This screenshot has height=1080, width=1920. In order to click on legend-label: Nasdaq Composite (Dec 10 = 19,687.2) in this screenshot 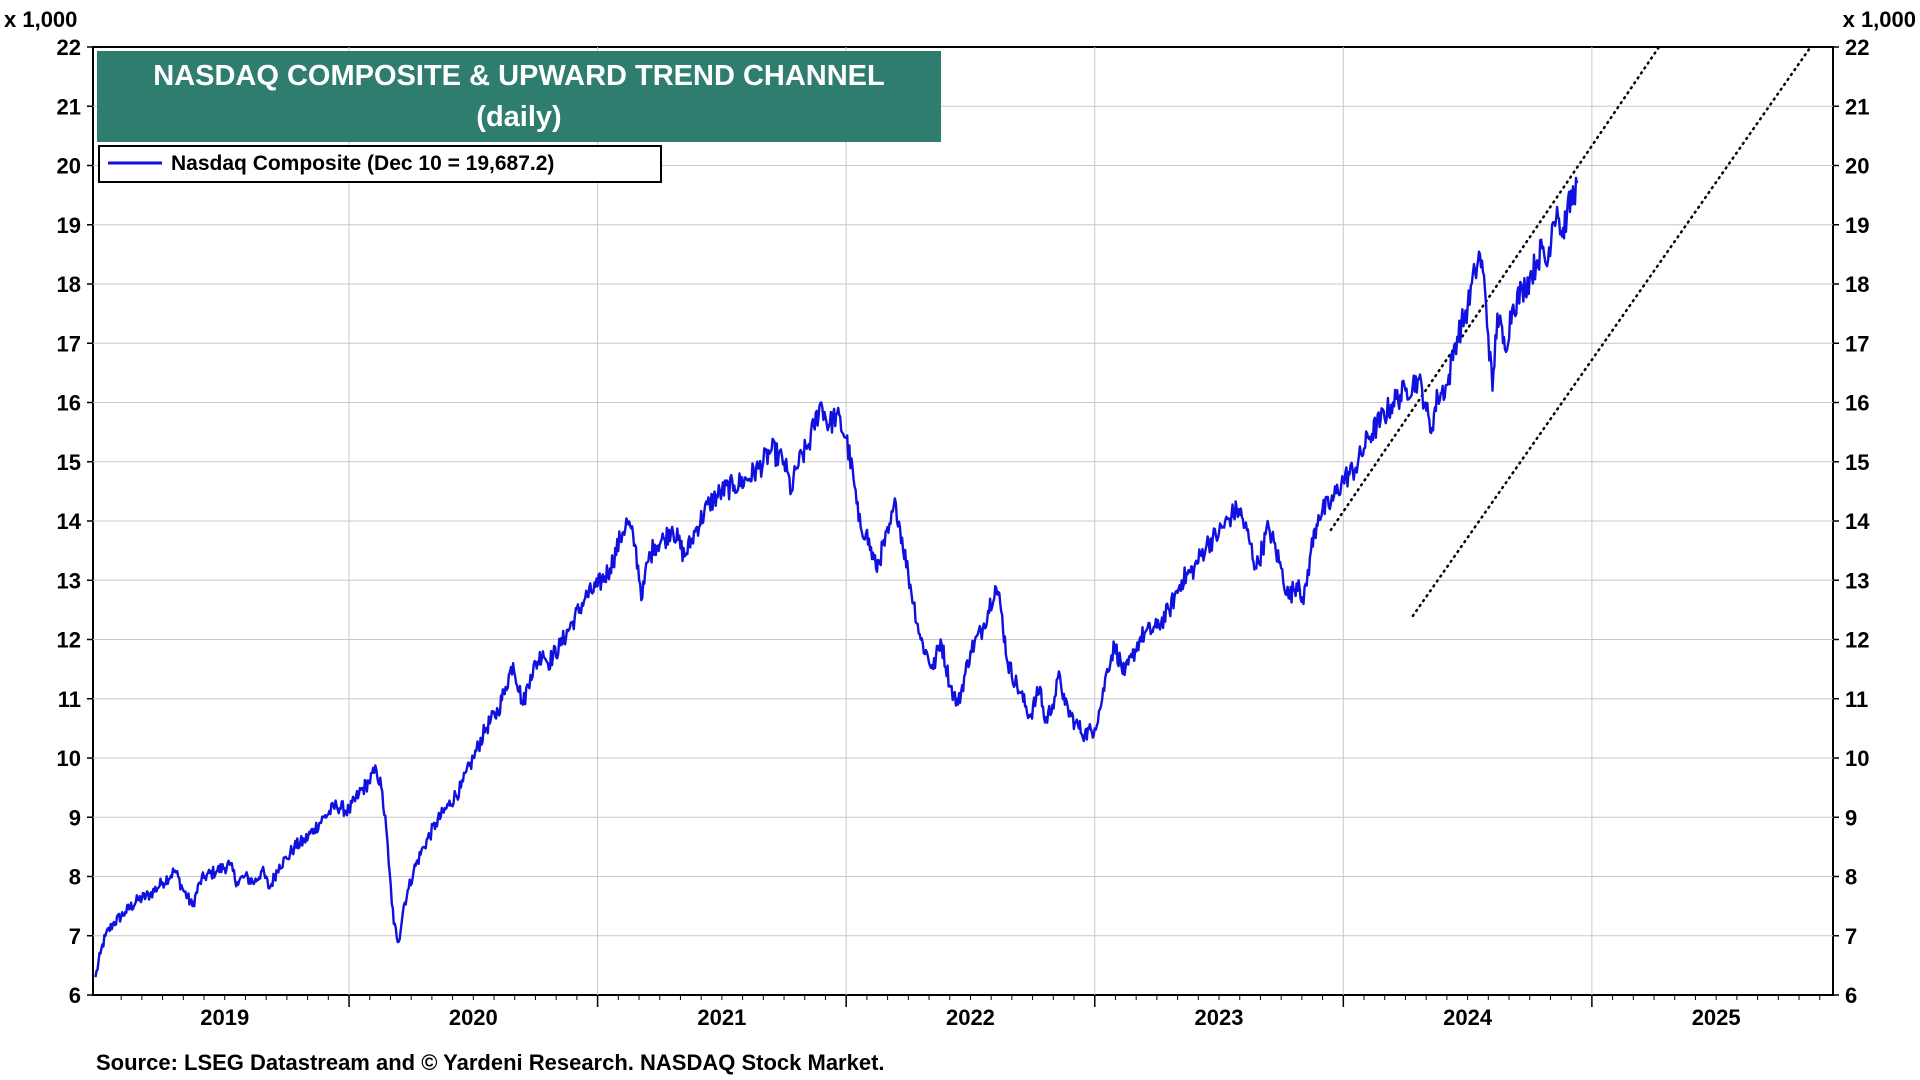, I will do `click(362, 163)`.